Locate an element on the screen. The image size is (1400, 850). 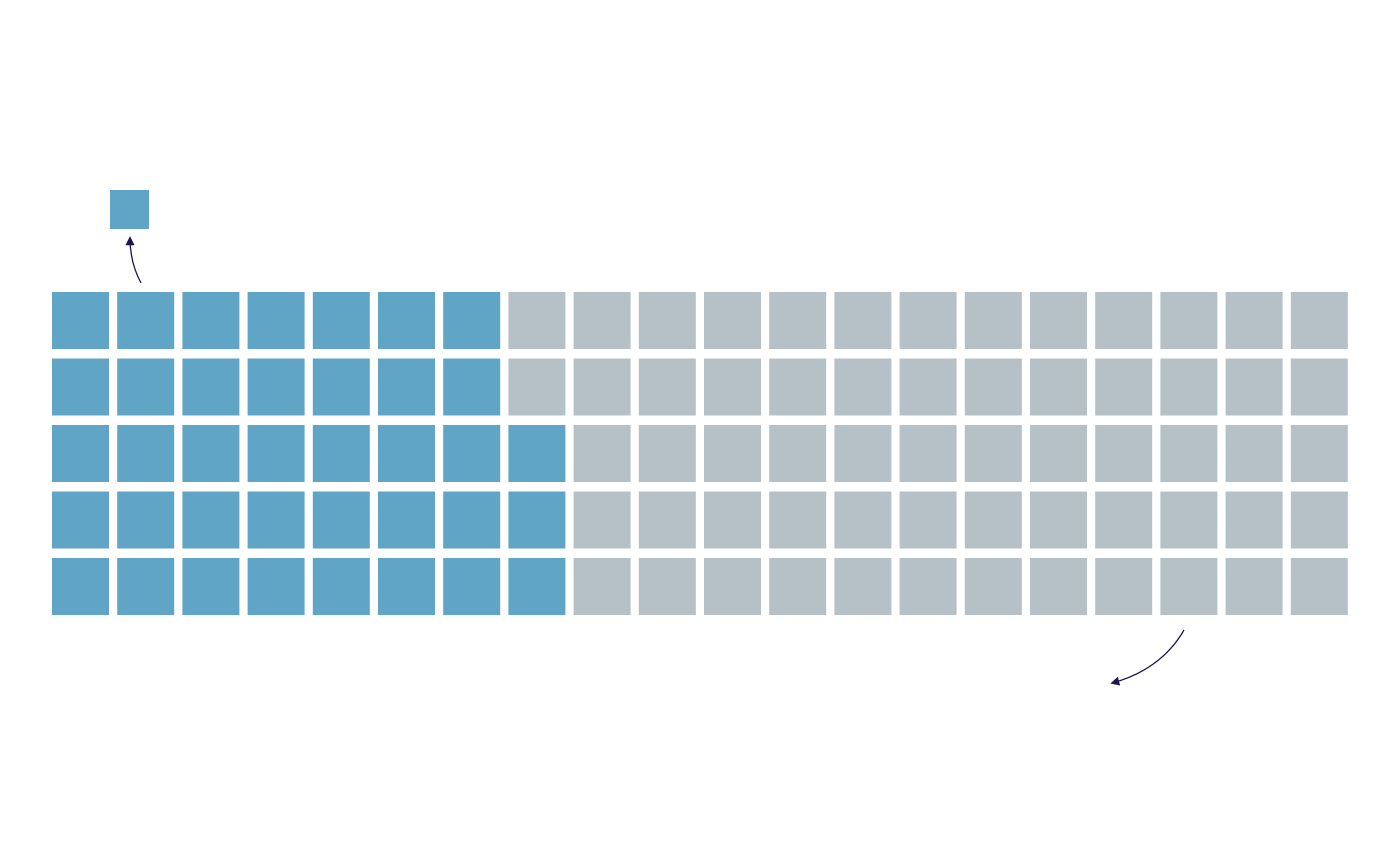
legend-arrow is located at coordinates (133, 260).